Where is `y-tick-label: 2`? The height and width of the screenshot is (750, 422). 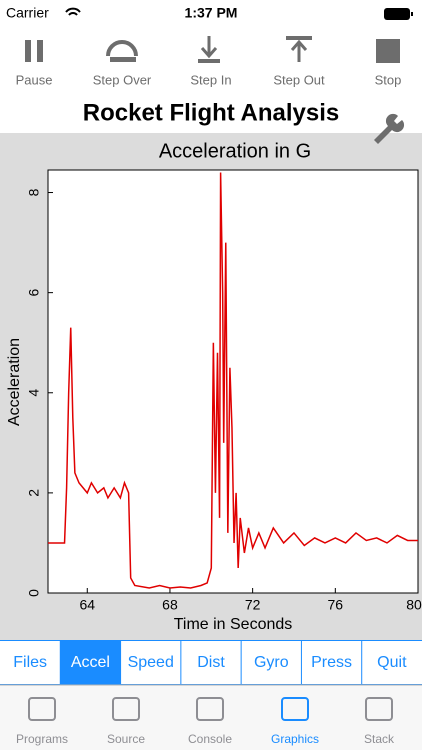
y-tick-label: 2 is located at coordinates (34, 493).